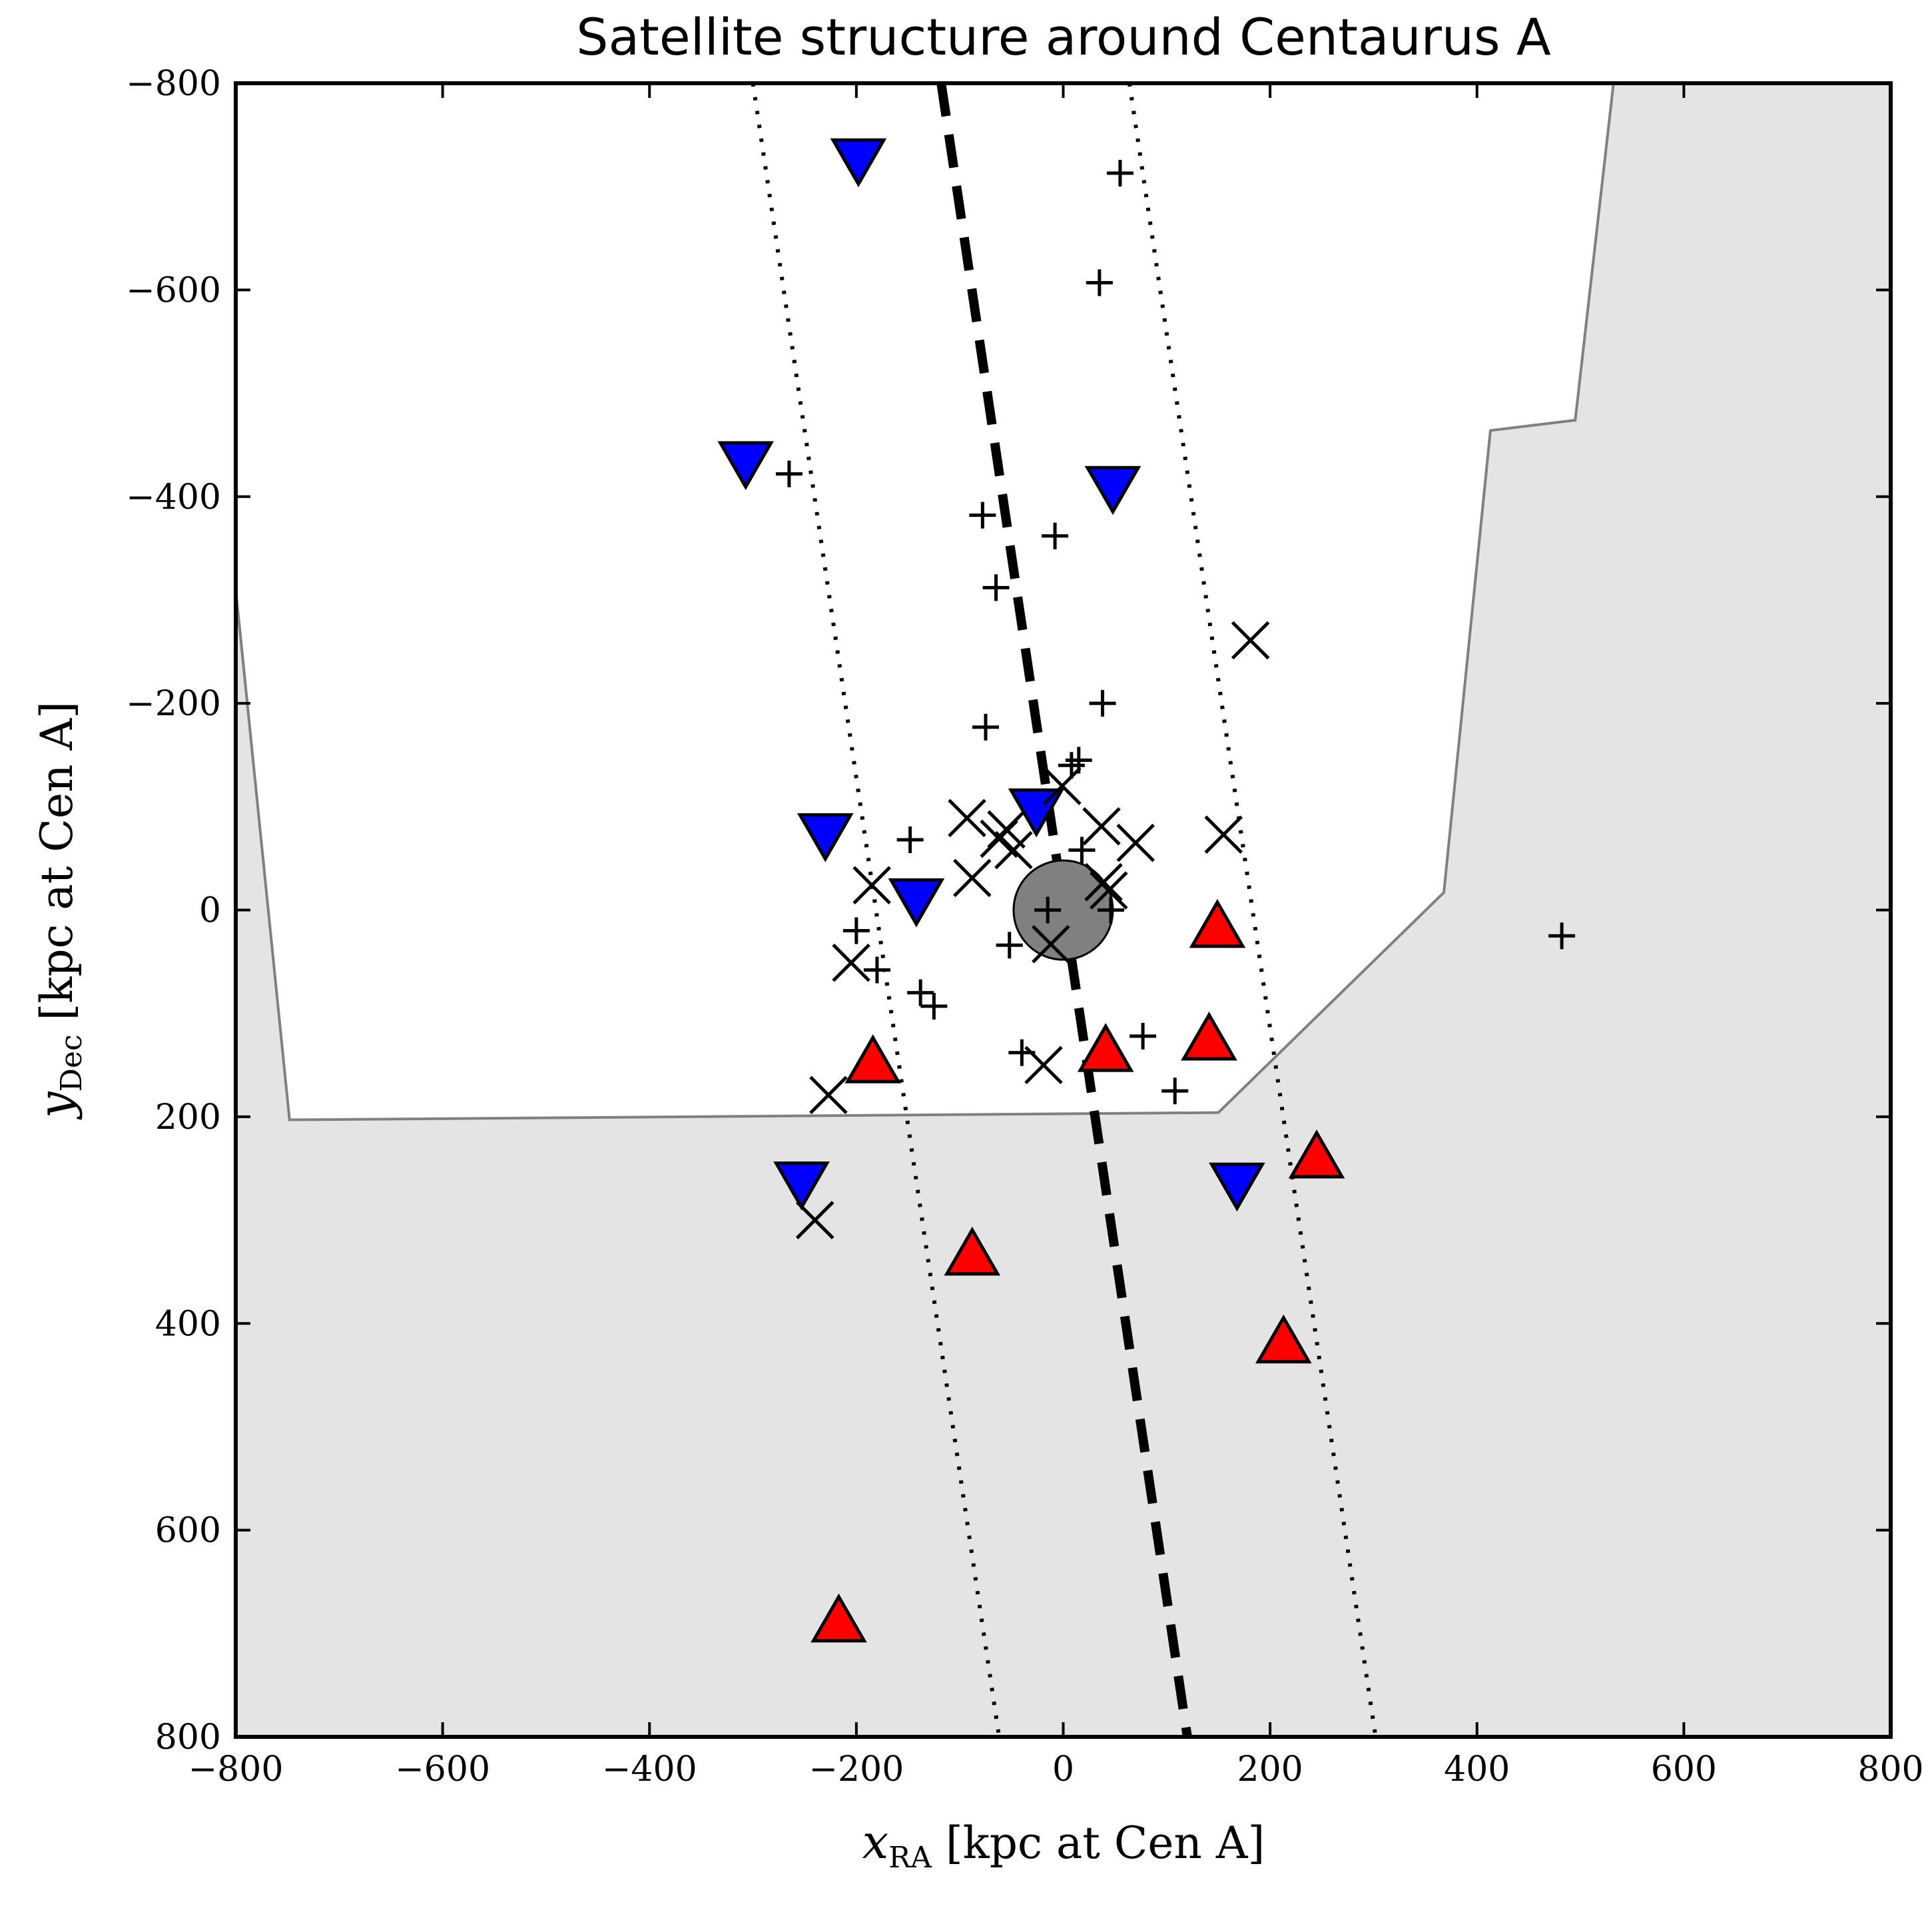  I want to click on y-axis-variable: y, so click(56, 1105).